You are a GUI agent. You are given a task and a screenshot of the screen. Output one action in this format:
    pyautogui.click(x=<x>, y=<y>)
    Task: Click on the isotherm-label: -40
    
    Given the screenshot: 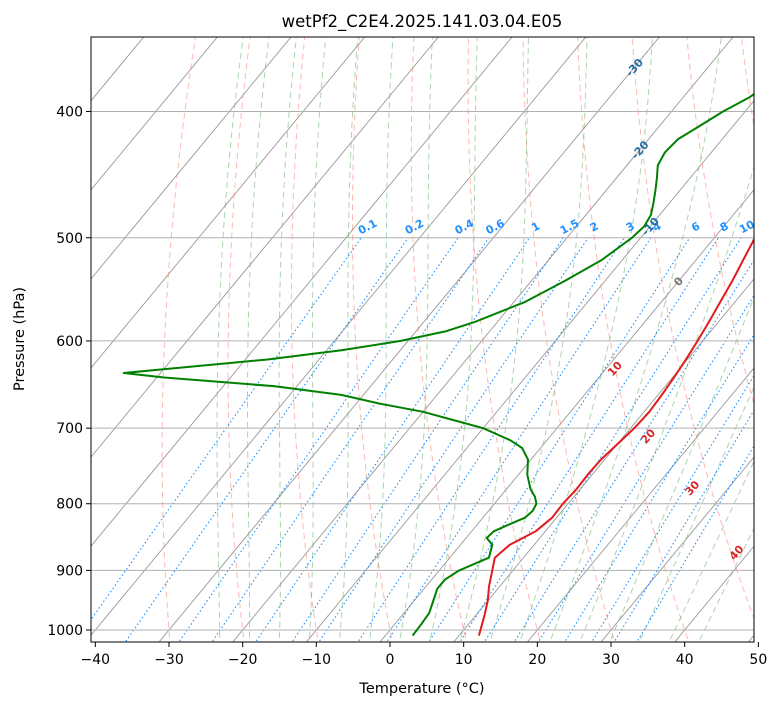 What is the action you would take?
    pyautogui.click(x=621, y=3)
    